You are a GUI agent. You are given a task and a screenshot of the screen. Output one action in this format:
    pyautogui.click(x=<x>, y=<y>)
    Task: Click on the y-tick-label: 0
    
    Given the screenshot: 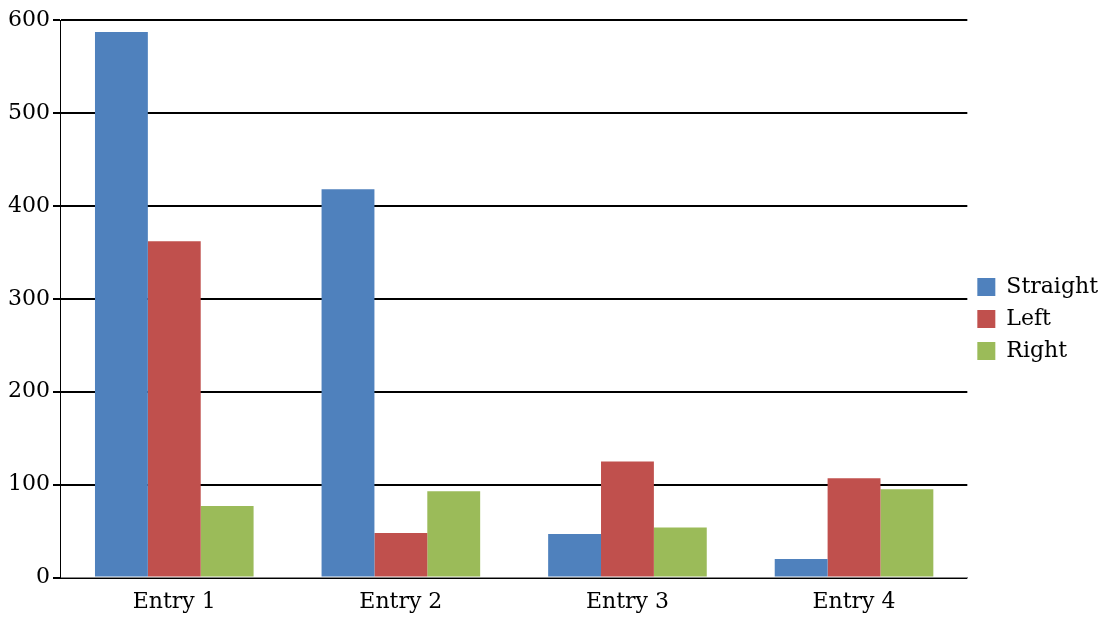 What is the action you would take?
    pyautogui.click(x=42, y=576)
    